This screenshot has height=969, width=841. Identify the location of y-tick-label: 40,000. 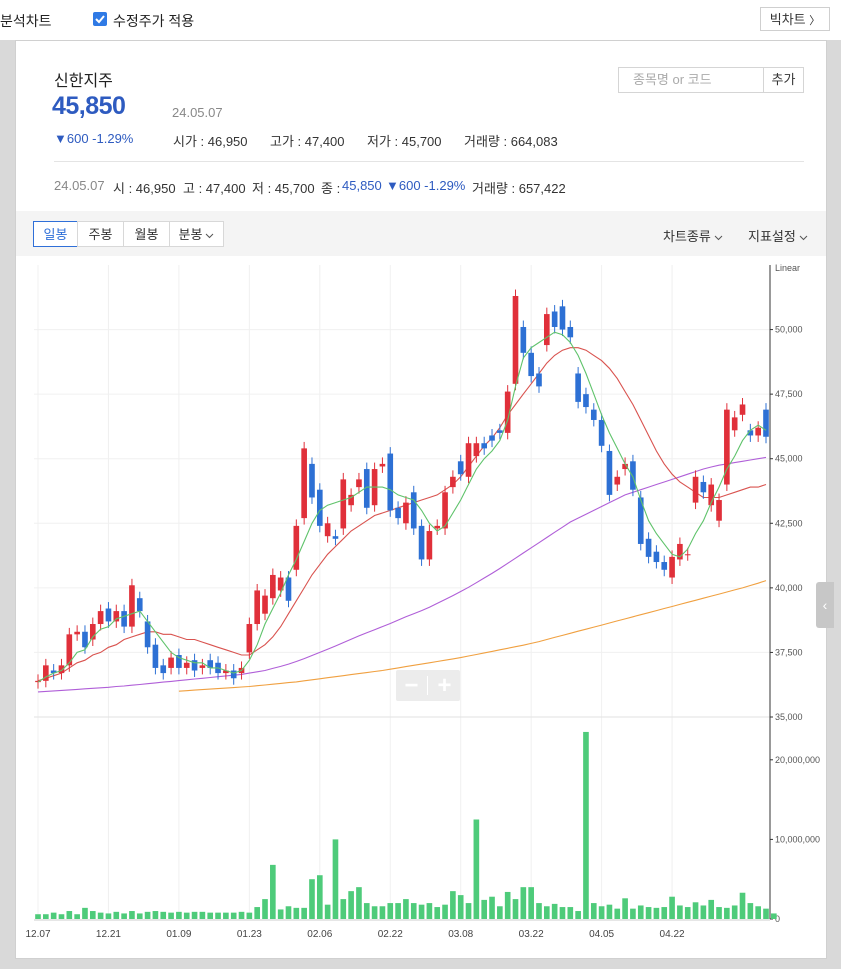
(789, 588).